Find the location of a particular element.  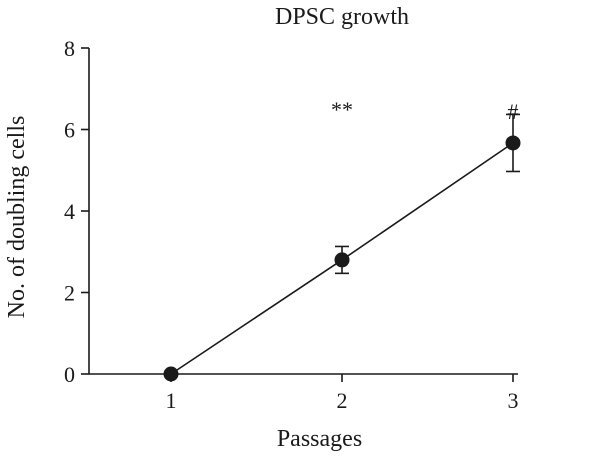

x-axis-label: Passages is located at coordinates (319, 439).